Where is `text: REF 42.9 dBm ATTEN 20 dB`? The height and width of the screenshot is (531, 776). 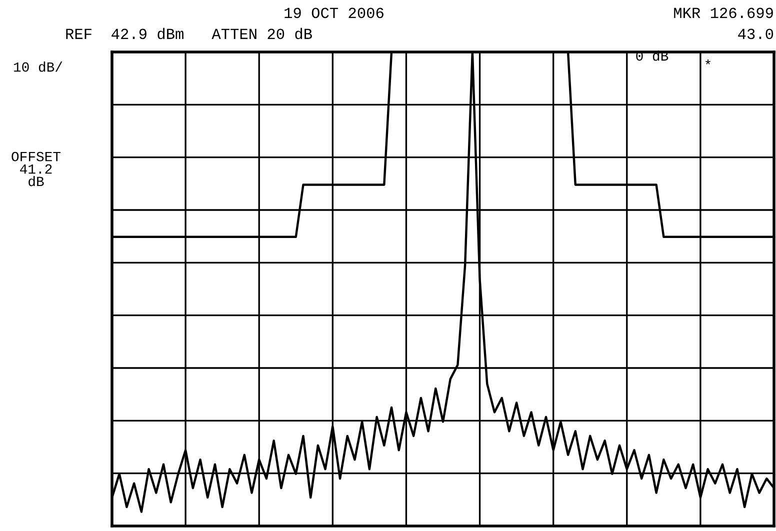 text: REF 42.9 dBm ATTEN 20 dB is located at coordinates (189, 34).